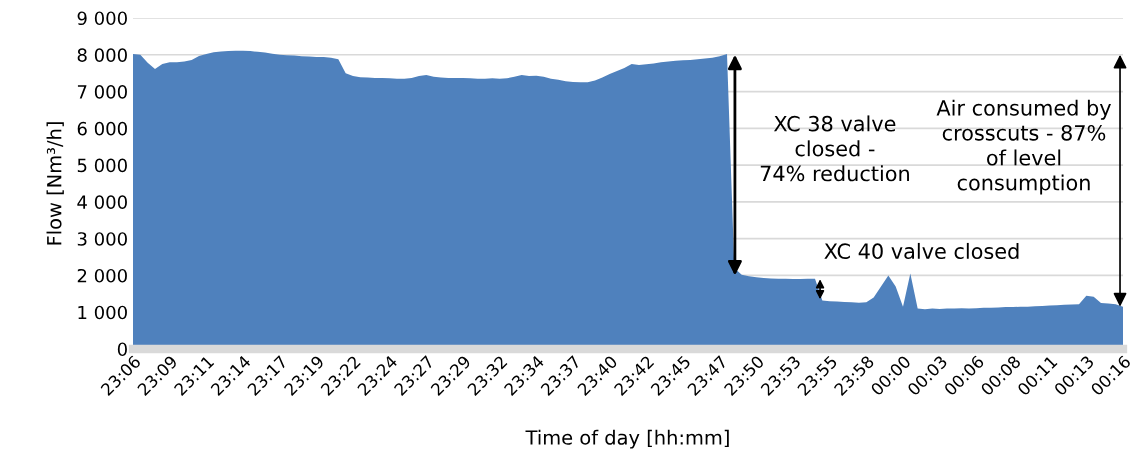 The height and width of the screenshot is (462, 1139). Describe the element at coordinates (102, 128) in the screenshot. I see `y-tick-label: 6 000` at that location.